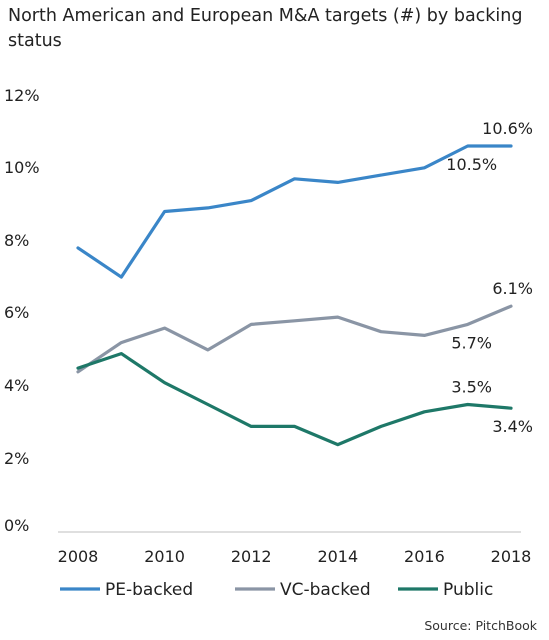  What do you see at coordinates (16, 385) in the screenshot?
I see `y-tick-label: 4%` at bounding box center [16, 385].